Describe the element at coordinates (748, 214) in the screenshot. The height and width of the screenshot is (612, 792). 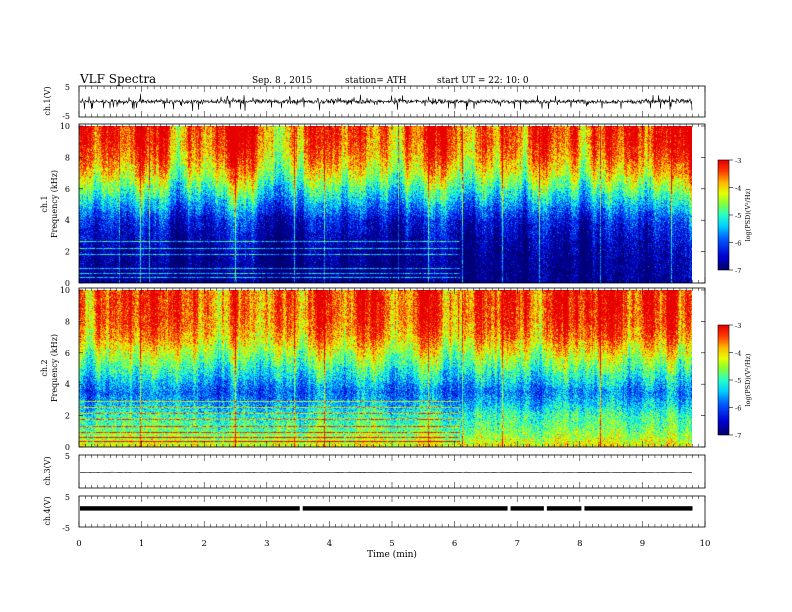
I see `ch1-colorbar-label: log(PSD)(V²/Hz)` at that location.